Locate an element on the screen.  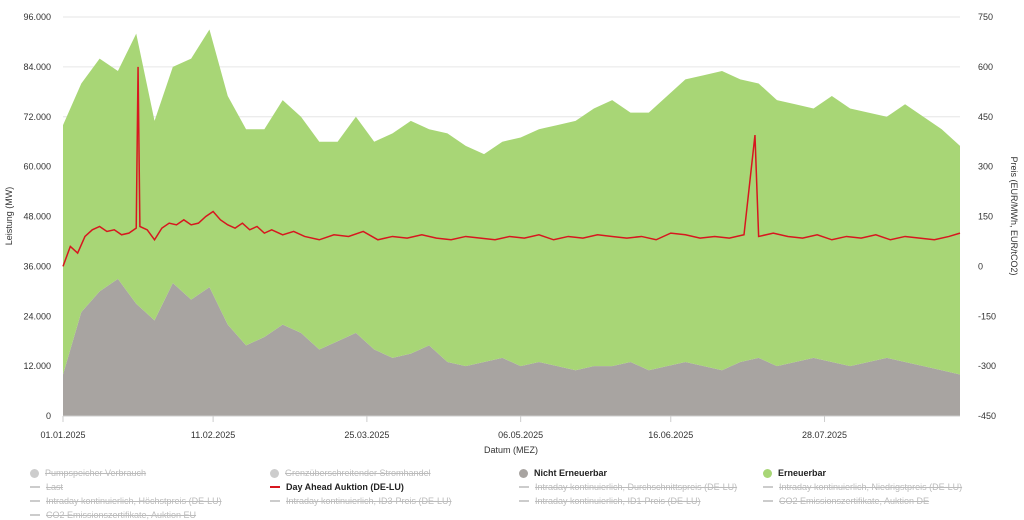
legend-label: CO2 Emissionszertifikate, Auktion EU is located at coordinates (121, 515).